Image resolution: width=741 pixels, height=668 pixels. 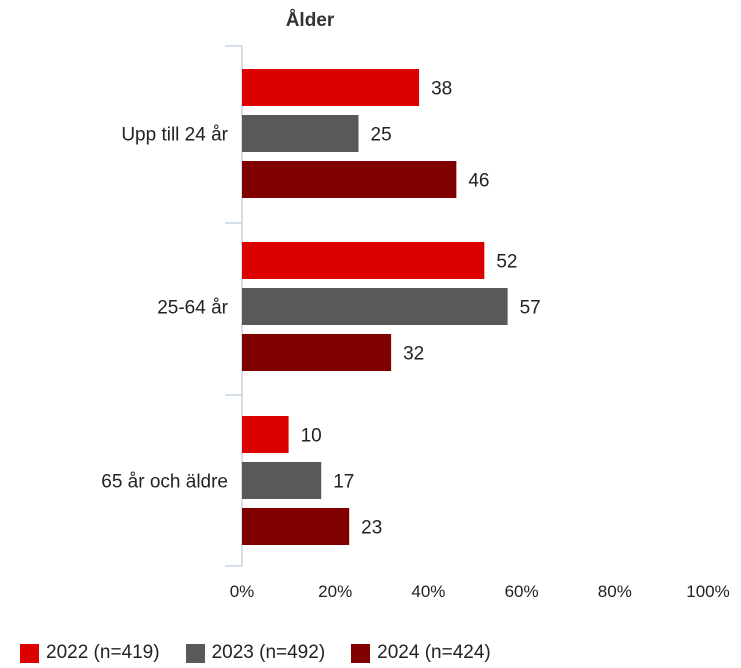 What do you see at coordinates (381, 135) in the screenshot?
I see `data-label: 25` at bounding box center [381, 135].